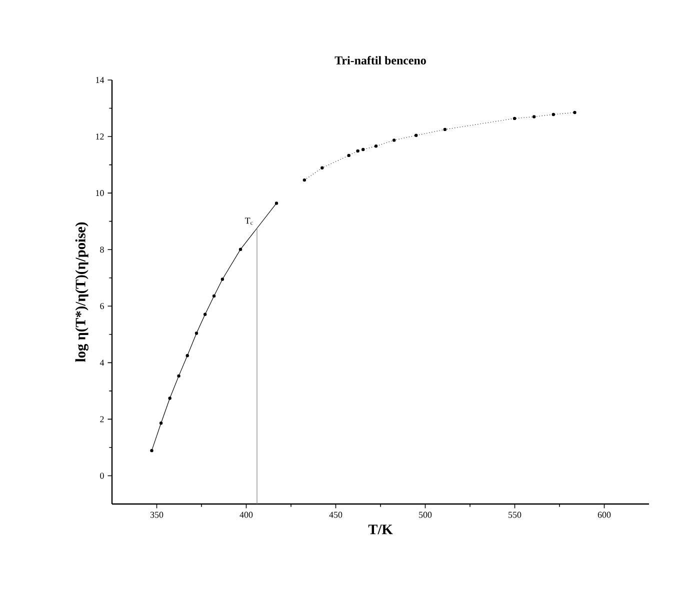  Describe the element at coordinates (246, 515) in the screenshot. I see `x-tick-label: 400` at that location.